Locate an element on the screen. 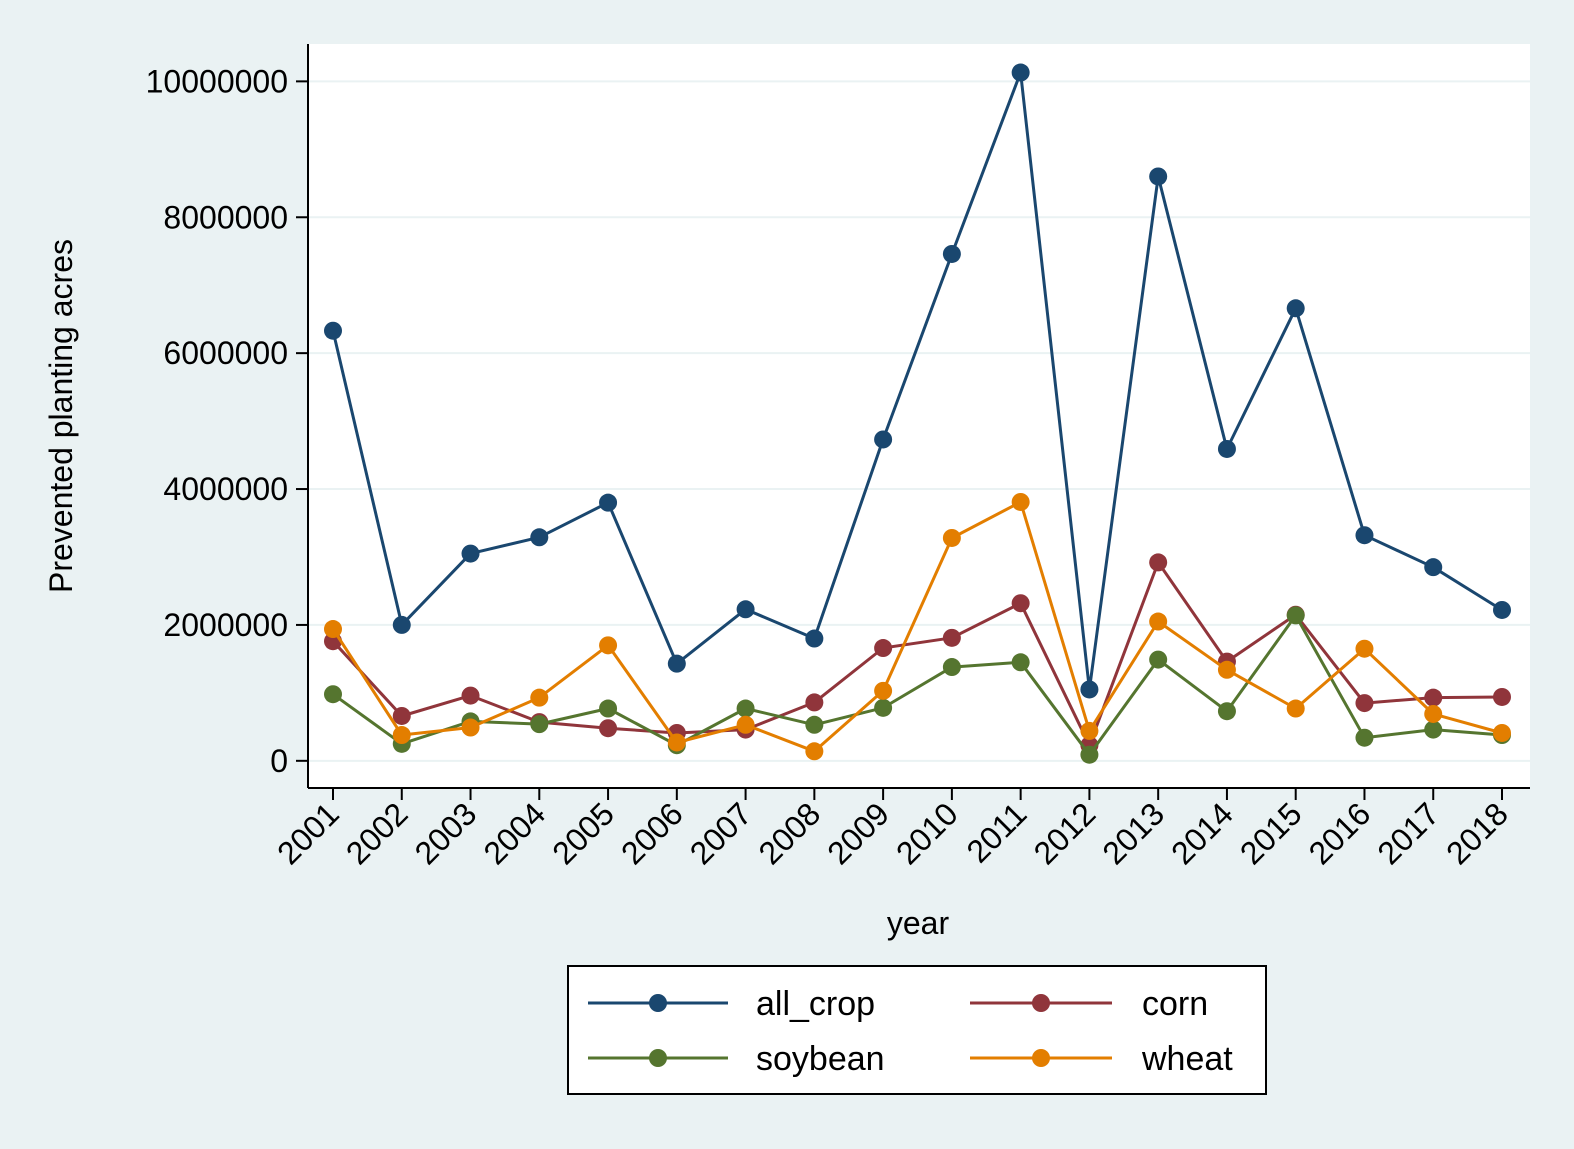 The height and width of the screenshot is (1149, 1574). legend: all_crop corn soybean wheat is located at coordinates (917, 1030).